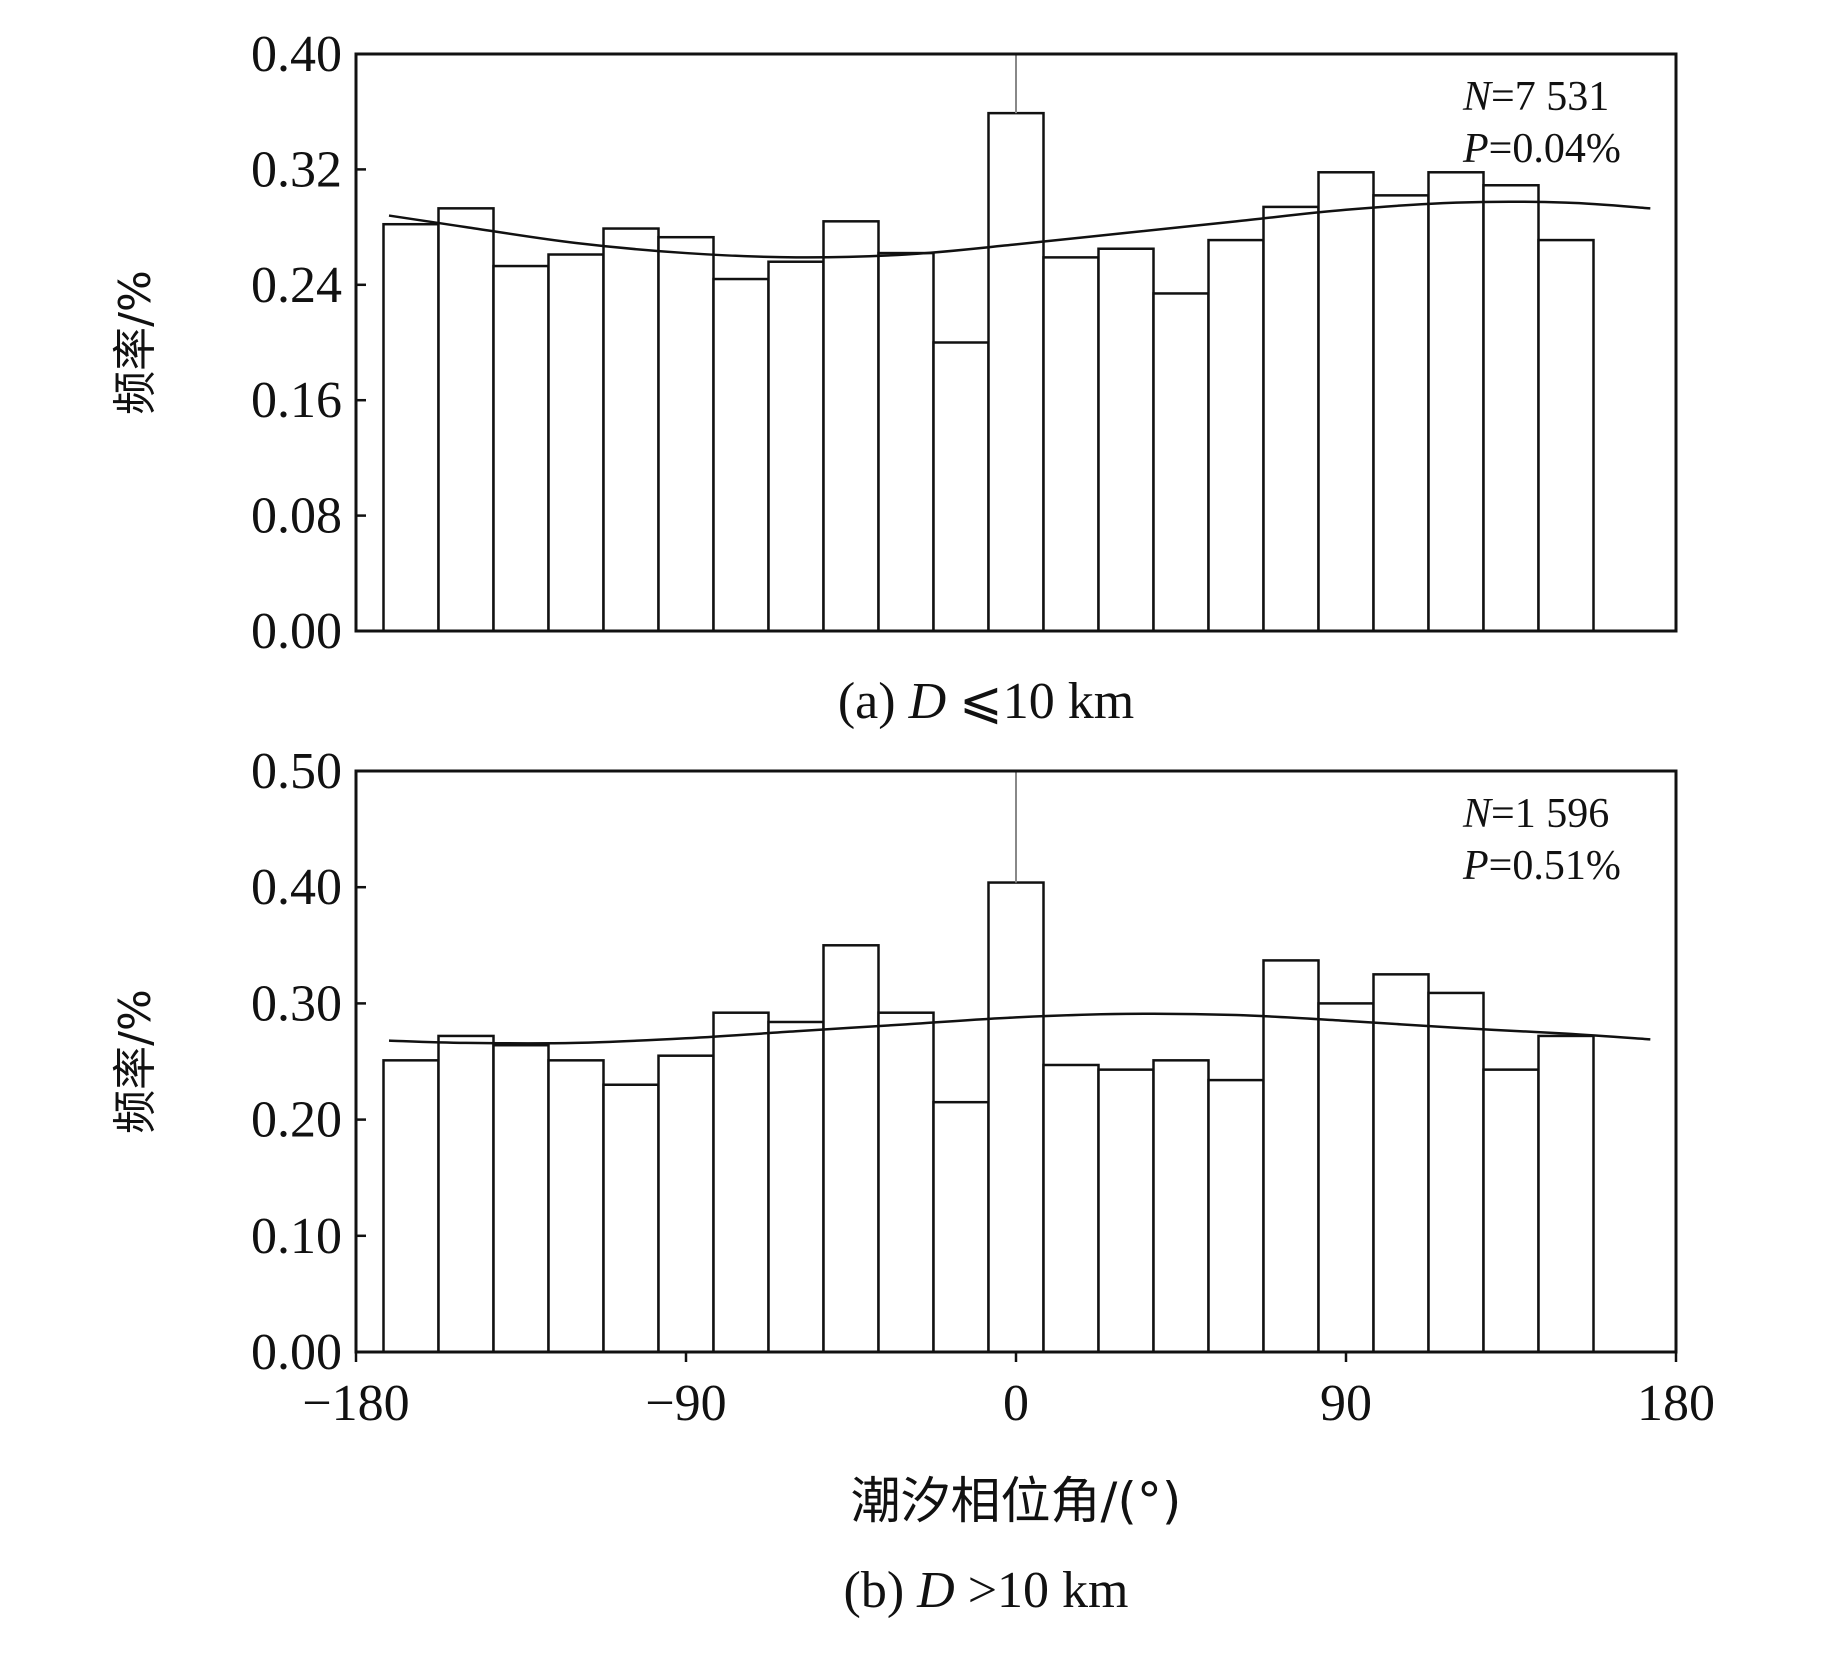 The image size is (1843, 1654). Describe the element at coordinates (308, 343) in the screenshot. I see `panel-a-y-ticks: 0.00 0.08 0.16 0.24 0.32 0.40` at that location.